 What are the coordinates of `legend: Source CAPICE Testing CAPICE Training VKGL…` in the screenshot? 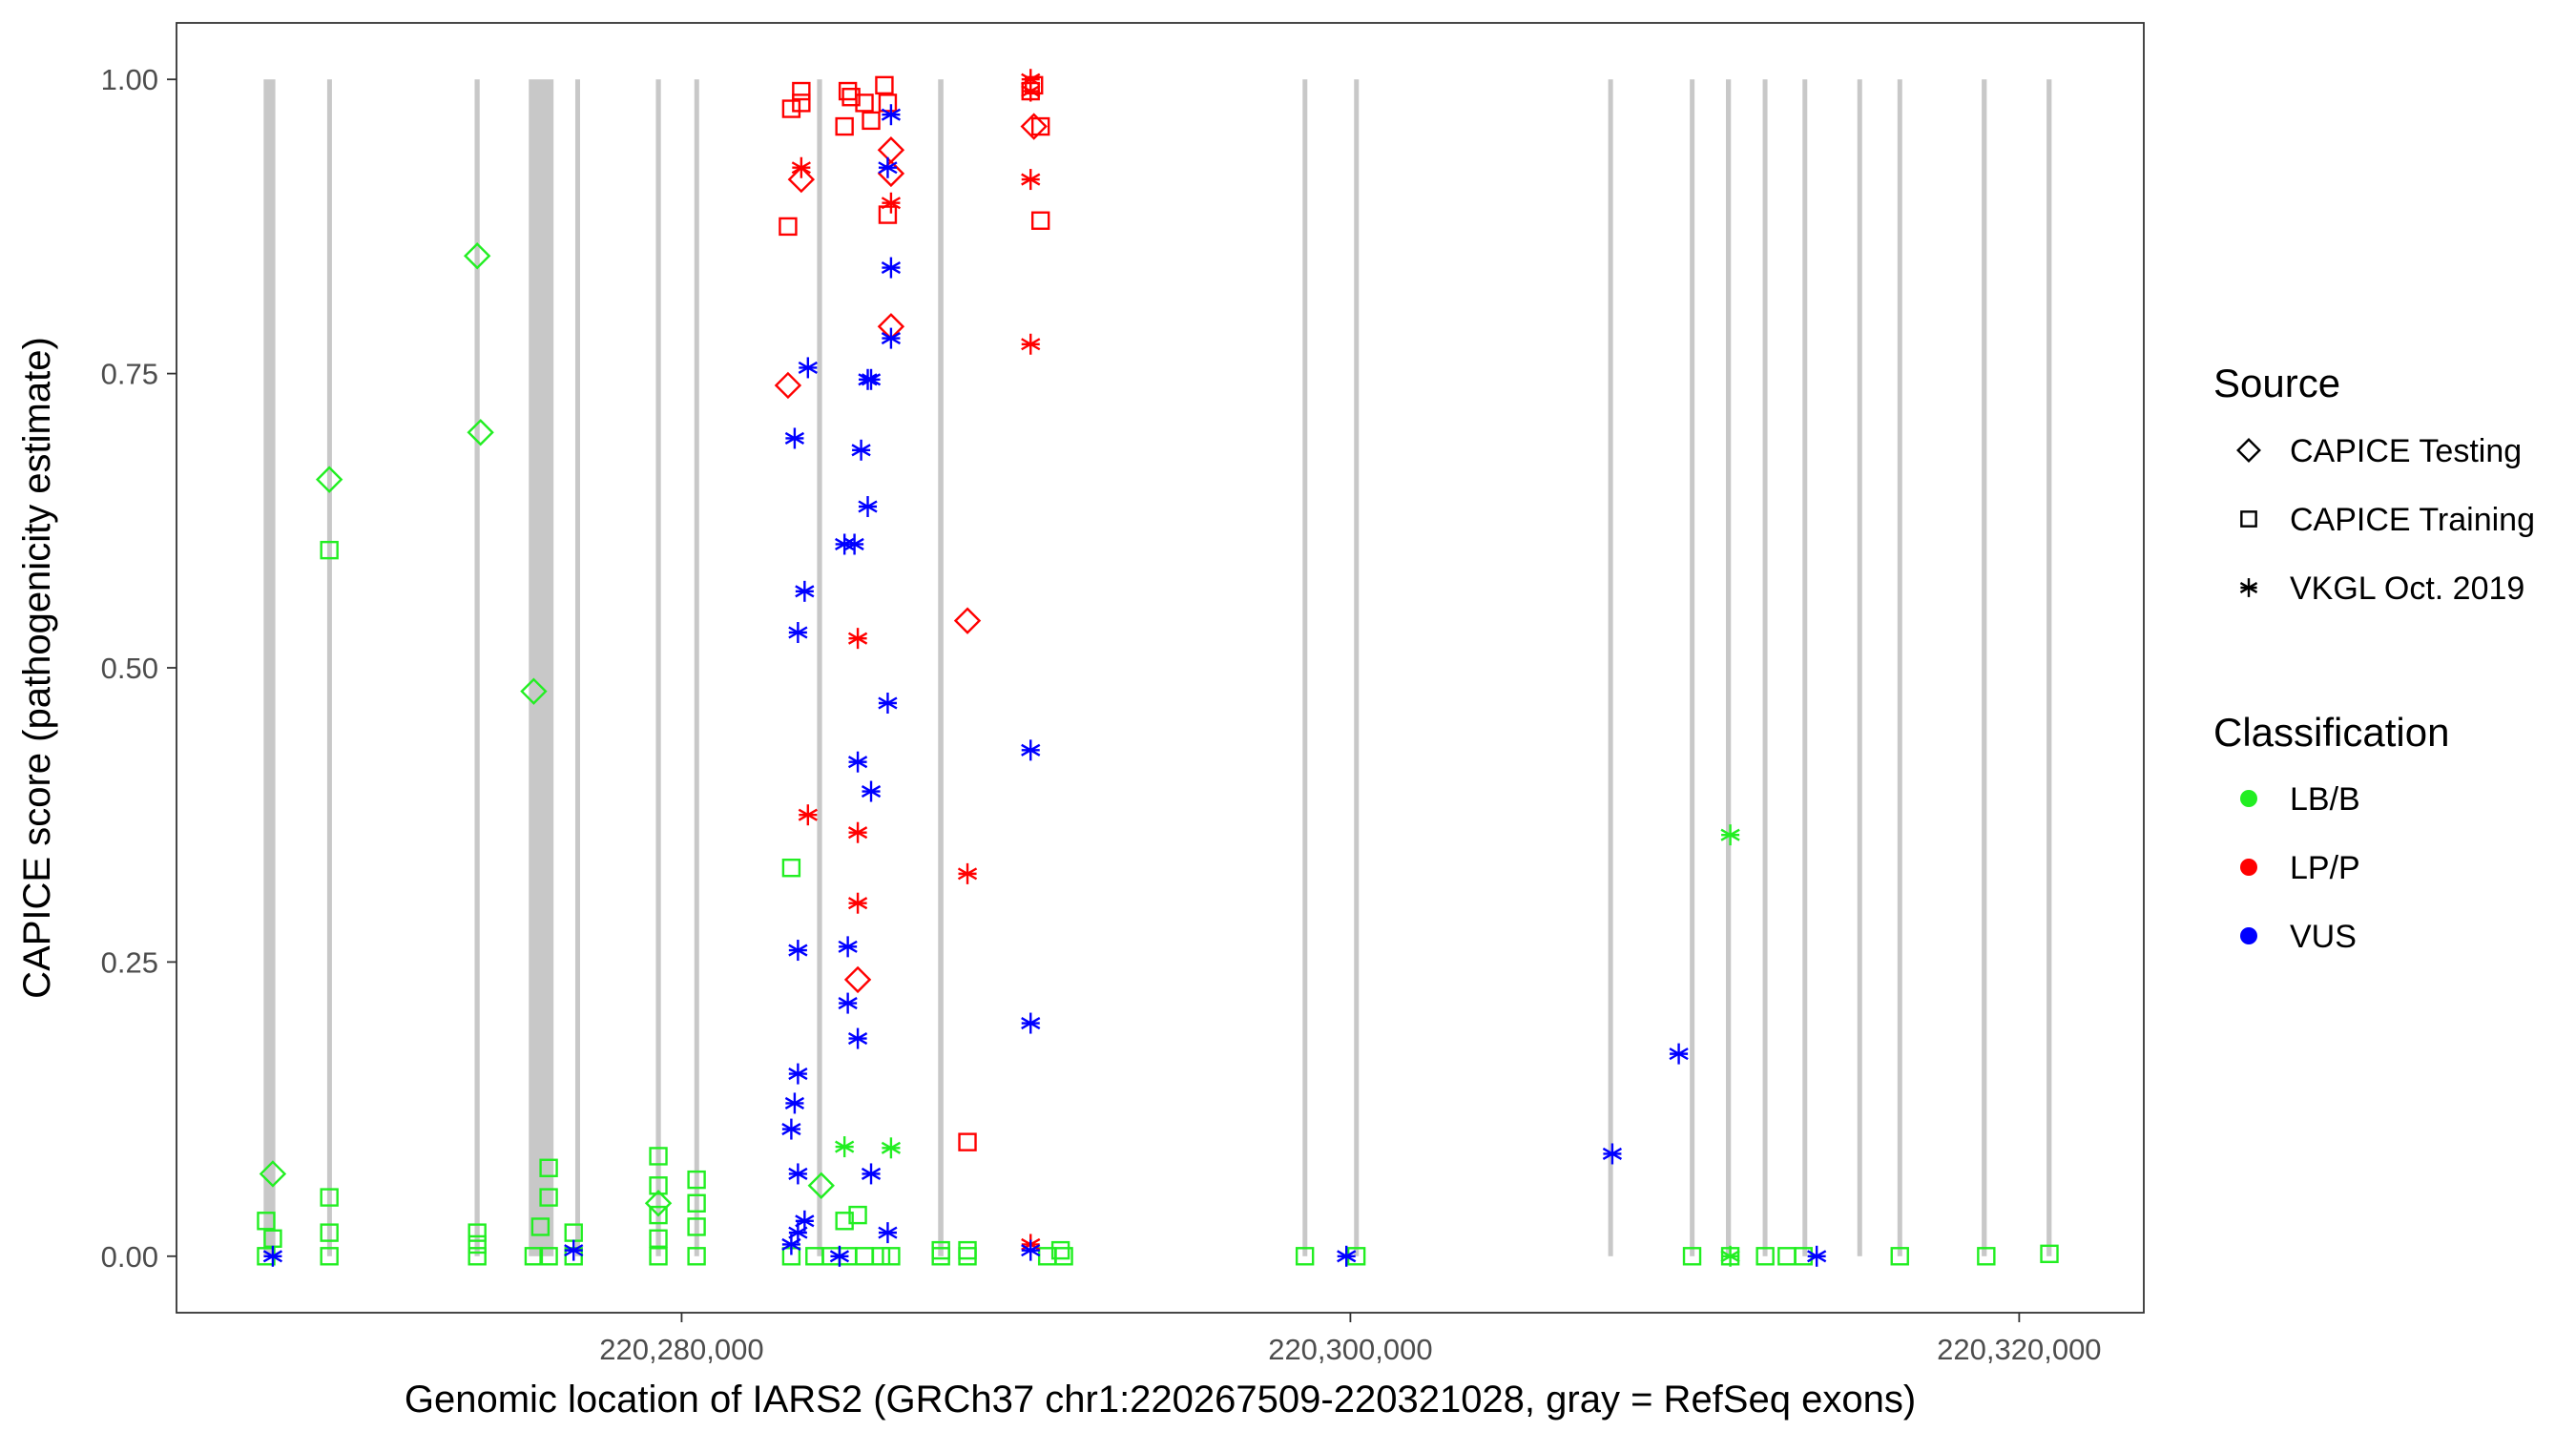 It's located at (2374, 658).